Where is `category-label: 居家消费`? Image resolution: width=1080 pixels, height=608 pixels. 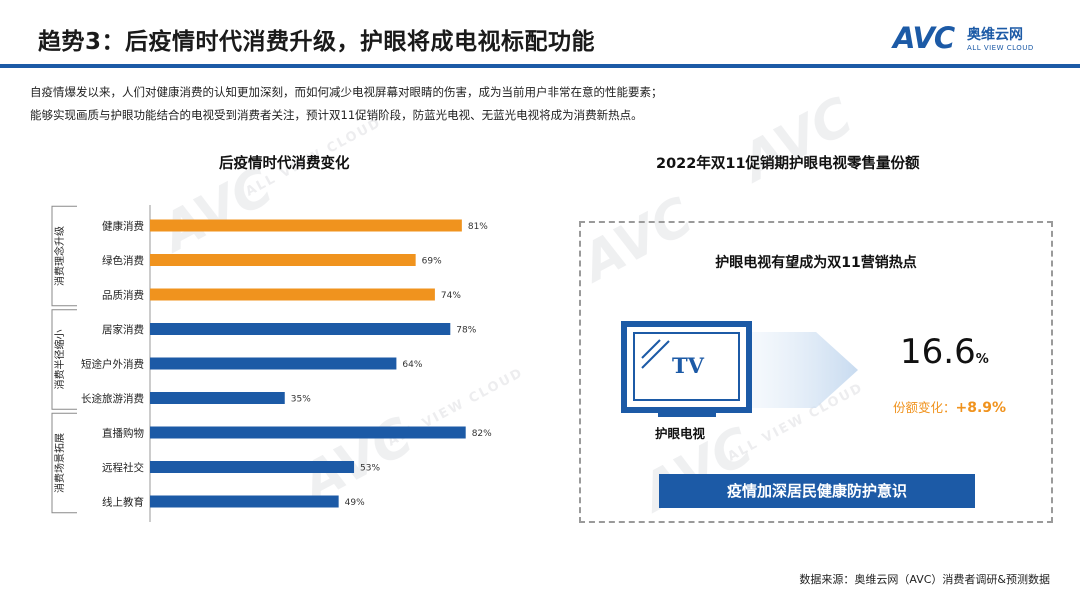 category-label: 居家消费 is located at coordinates (123, 329).